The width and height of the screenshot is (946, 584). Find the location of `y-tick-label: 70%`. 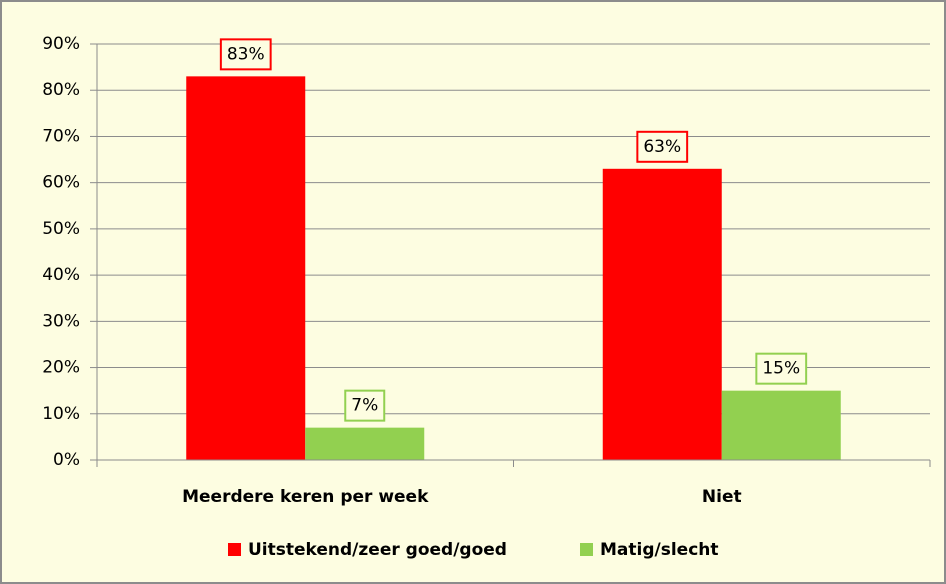

y-tick-label: 70% is located at coordinates (61, 136).